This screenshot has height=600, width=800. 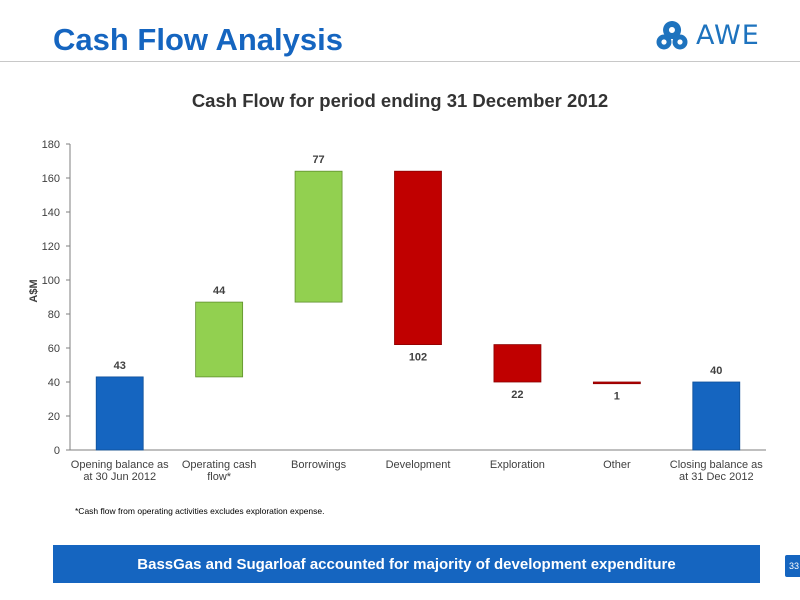 What do you see at coordinates (51, 281) in the screenshot?
I see `y-tick-label: 100` at bounding box center [51, 281].